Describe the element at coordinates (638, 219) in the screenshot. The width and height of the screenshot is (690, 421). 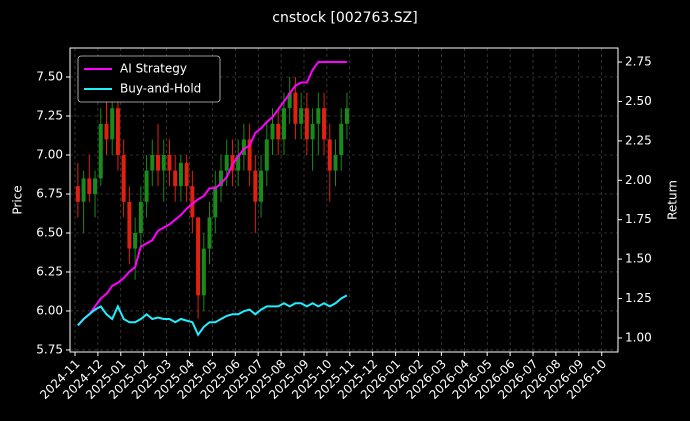
I see `y2-tick-label: 1.75` at that location.